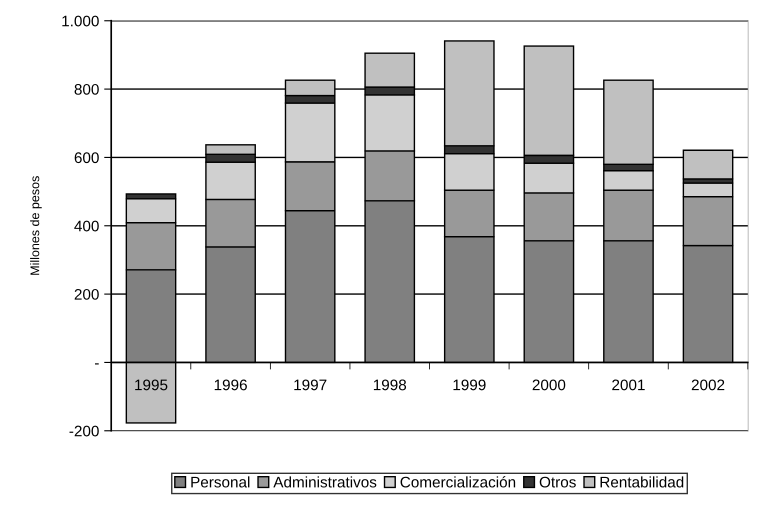 This screenshot has width=767, height=519. What do you see at coordinates (86, 89) in the screenshot?
I see `y-tick-label: 800` at bounding box center [86, 89].